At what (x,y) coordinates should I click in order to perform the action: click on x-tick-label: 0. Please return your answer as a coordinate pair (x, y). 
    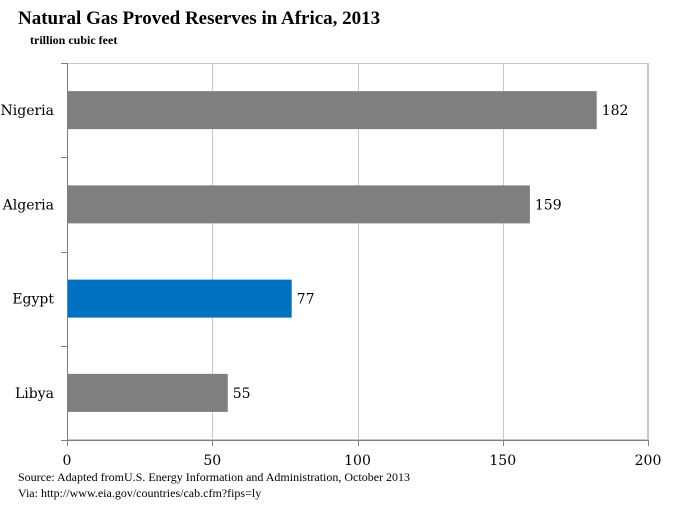
    Looking at the image, I should click on (67, 461).